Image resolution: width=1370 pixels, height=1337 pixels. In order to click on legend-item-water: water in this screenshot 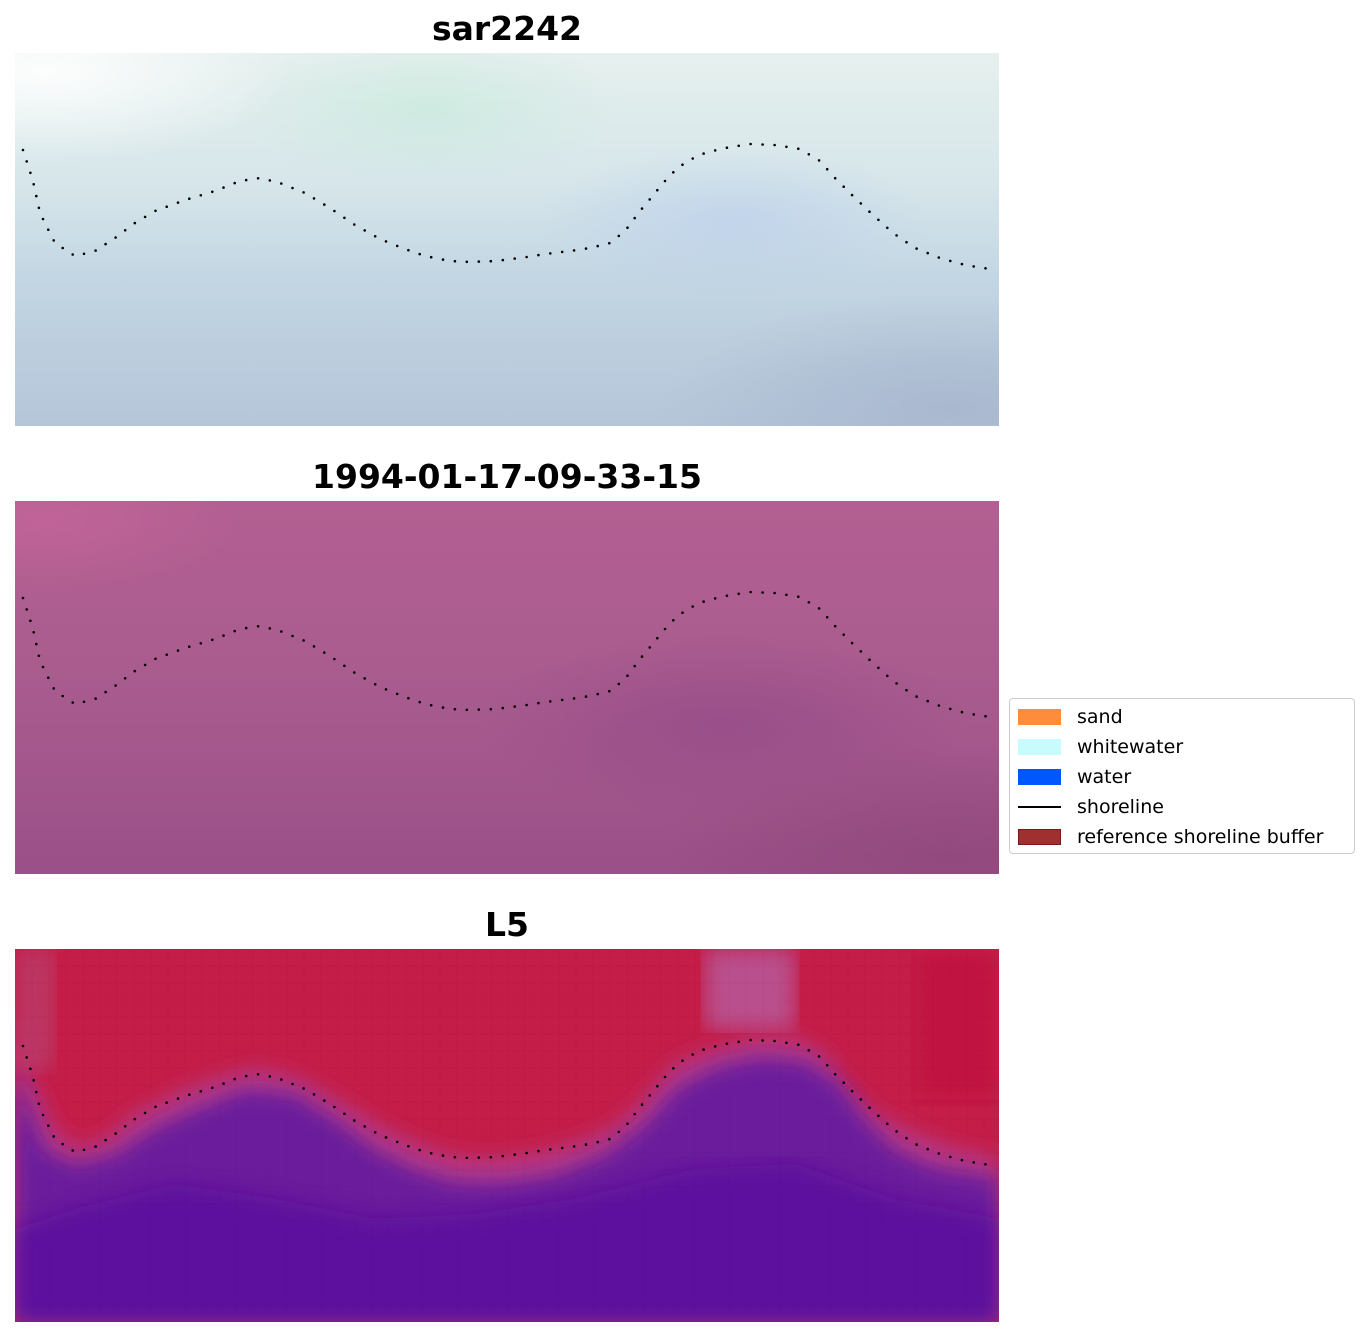, I will do `click(1074, 777)`.